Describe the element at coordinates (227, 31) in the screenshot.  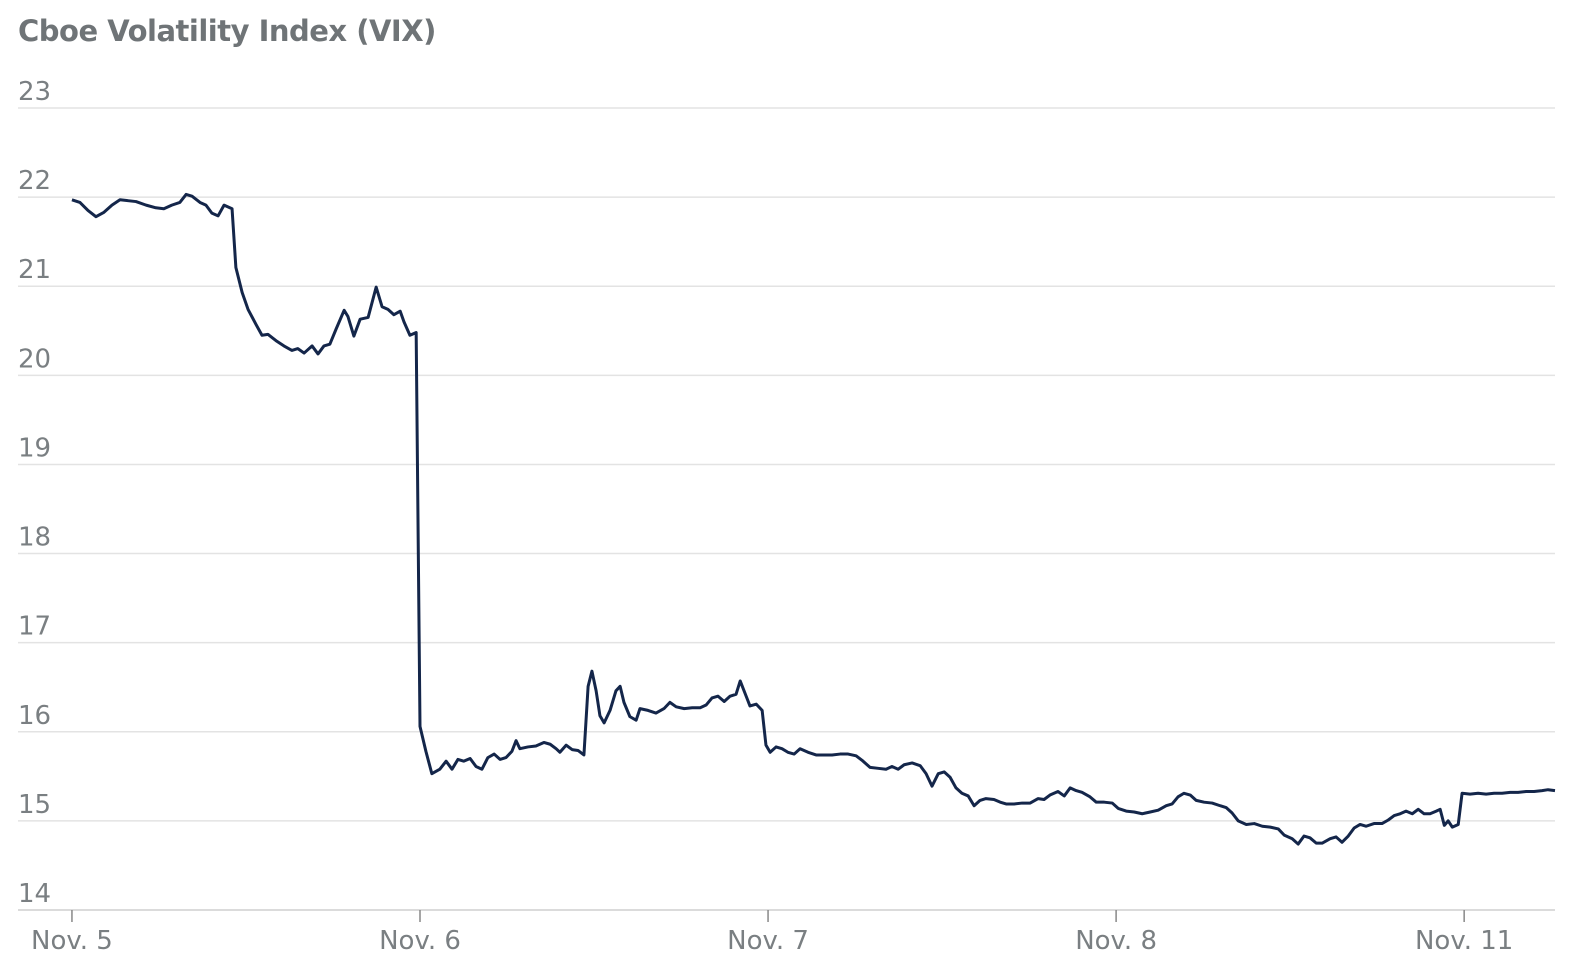
I see `chart-title: Cboe Volatility Index (VIX)` at that location.